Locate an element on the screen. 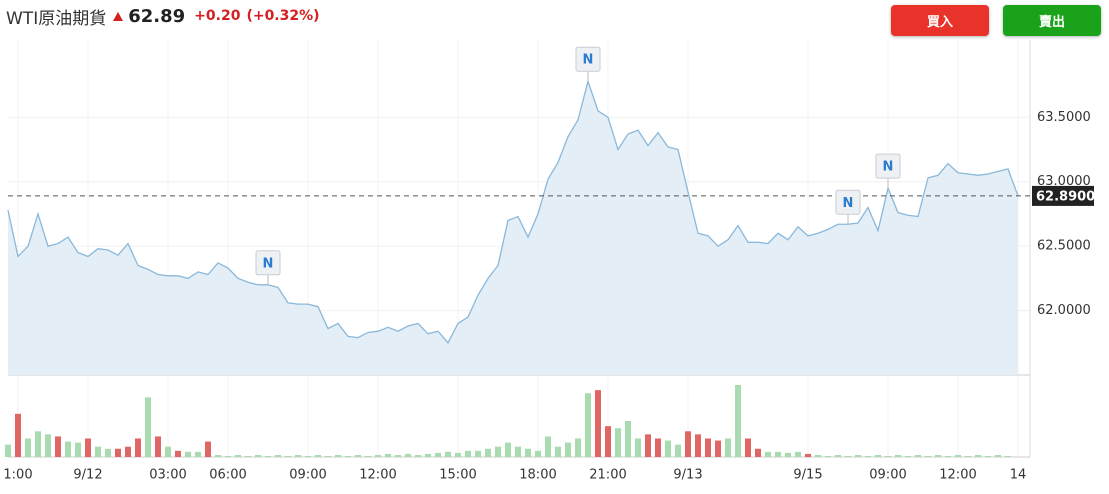  last-price-label: 62.8900 is located at coordinates (1065, 196).